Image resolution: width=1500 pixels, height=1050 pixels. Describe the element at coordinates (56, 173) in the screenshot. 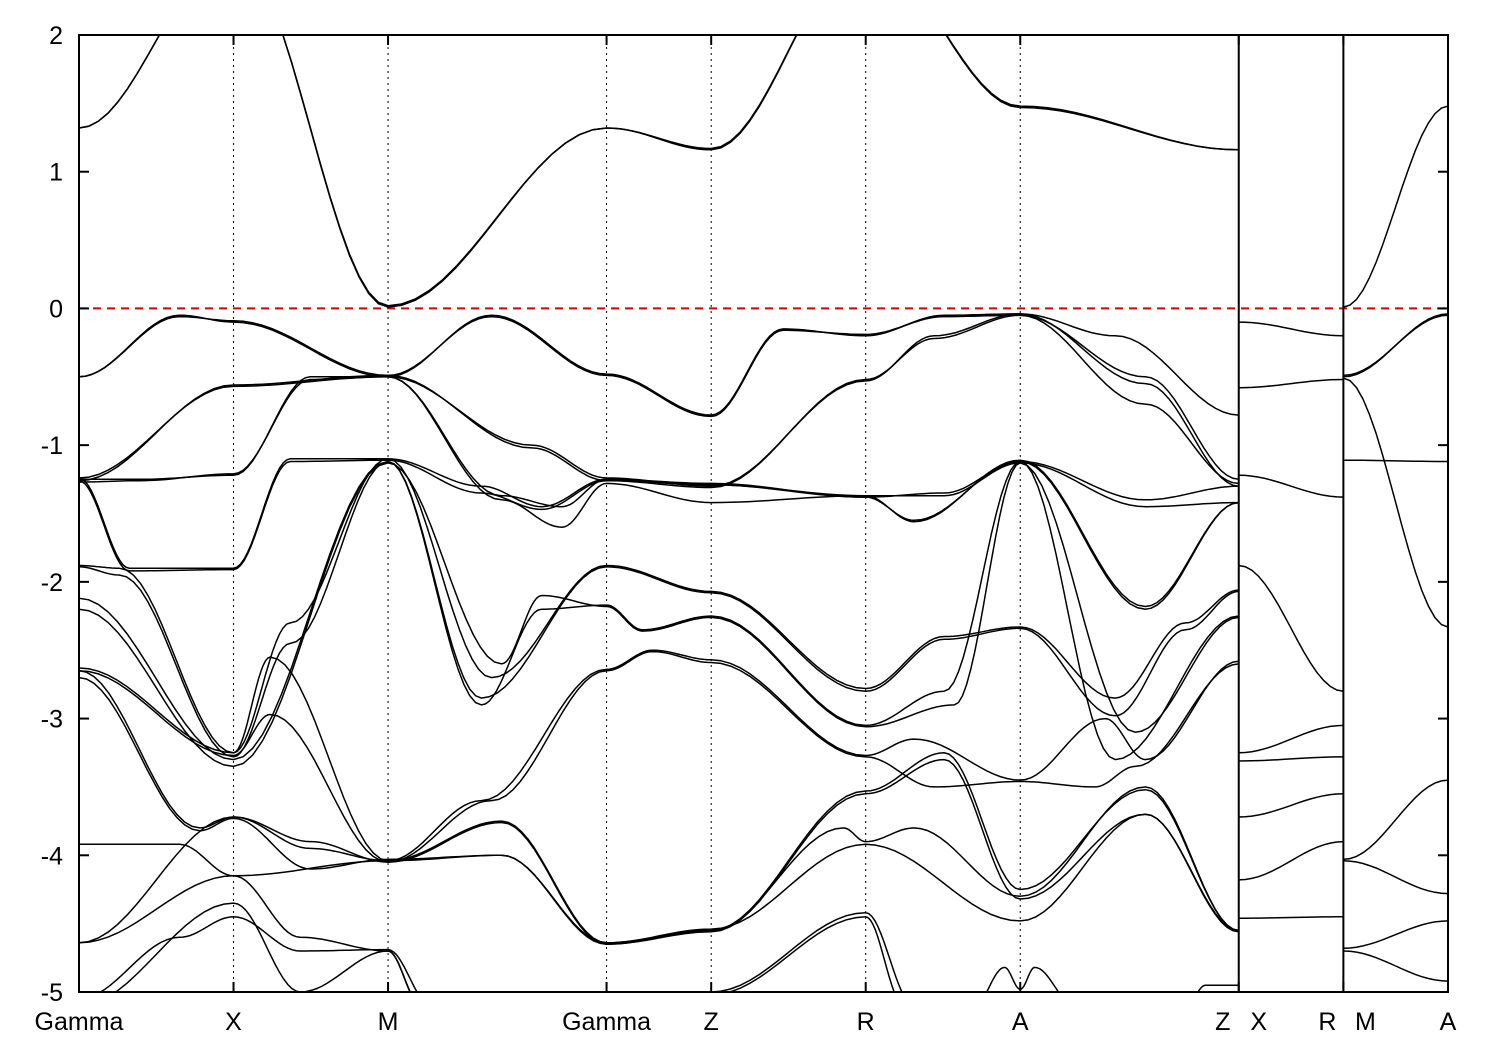

I see `y-tick-label: 1` at that location.